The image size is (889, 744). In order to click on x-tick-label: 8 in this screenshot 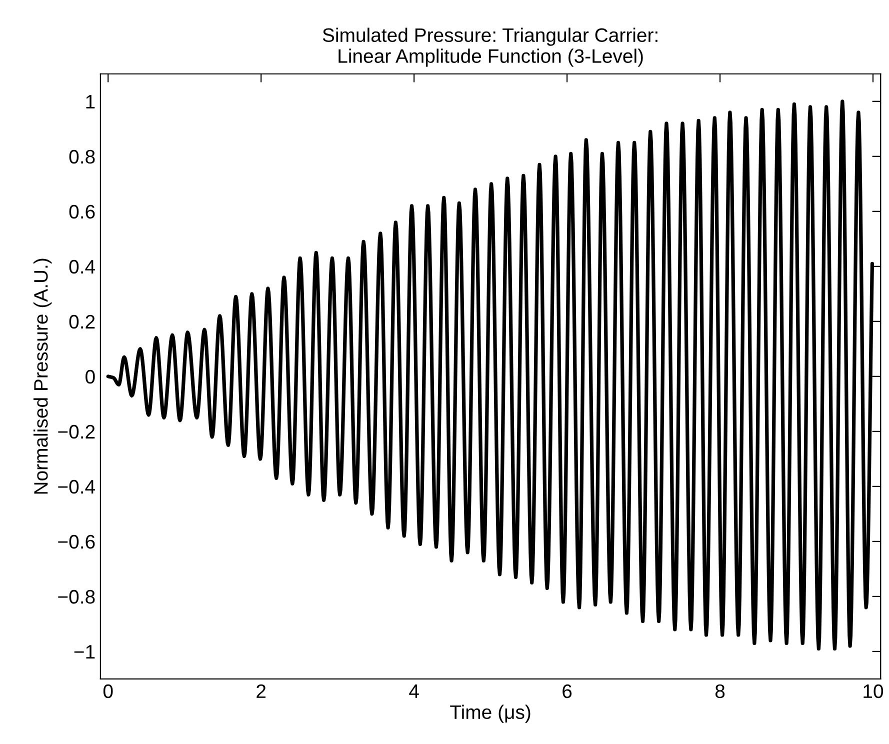, I will do `click(720, 691)`.